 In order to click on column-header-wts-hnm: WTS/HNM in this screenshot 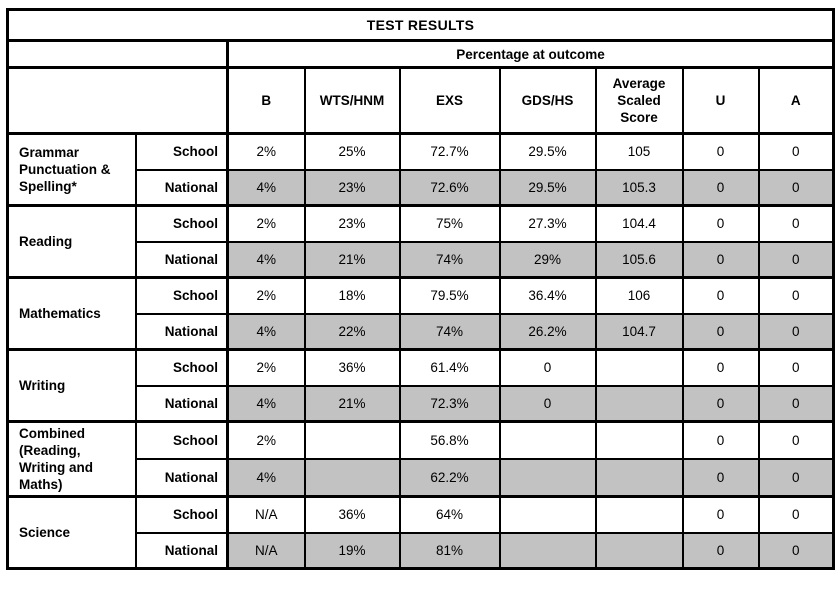, I will do `click(352, 100)`.